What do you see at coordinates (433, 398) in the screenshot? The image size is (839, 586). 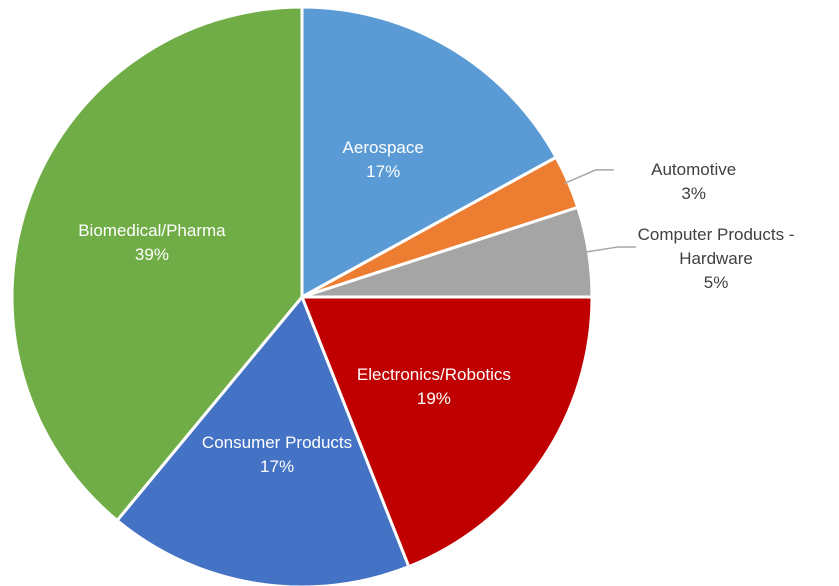 I see `percent-label: 19%` at bounding box center [433, 398].